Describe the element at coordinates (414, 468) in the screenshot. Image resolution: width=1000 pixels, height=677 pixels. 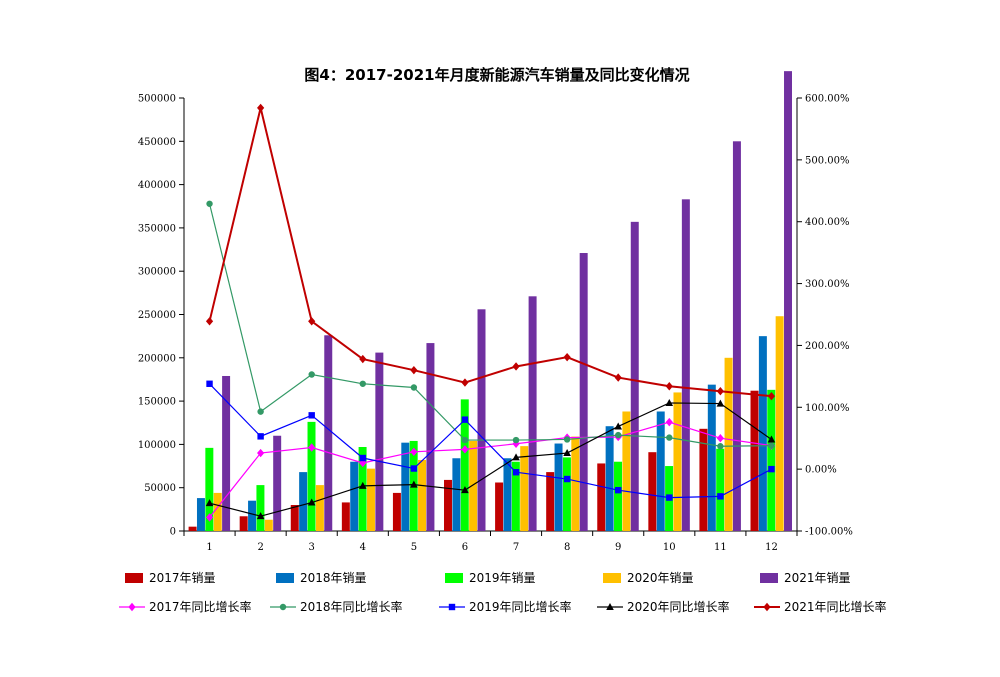
I see `point-2019年同比增长率-5` at that location.